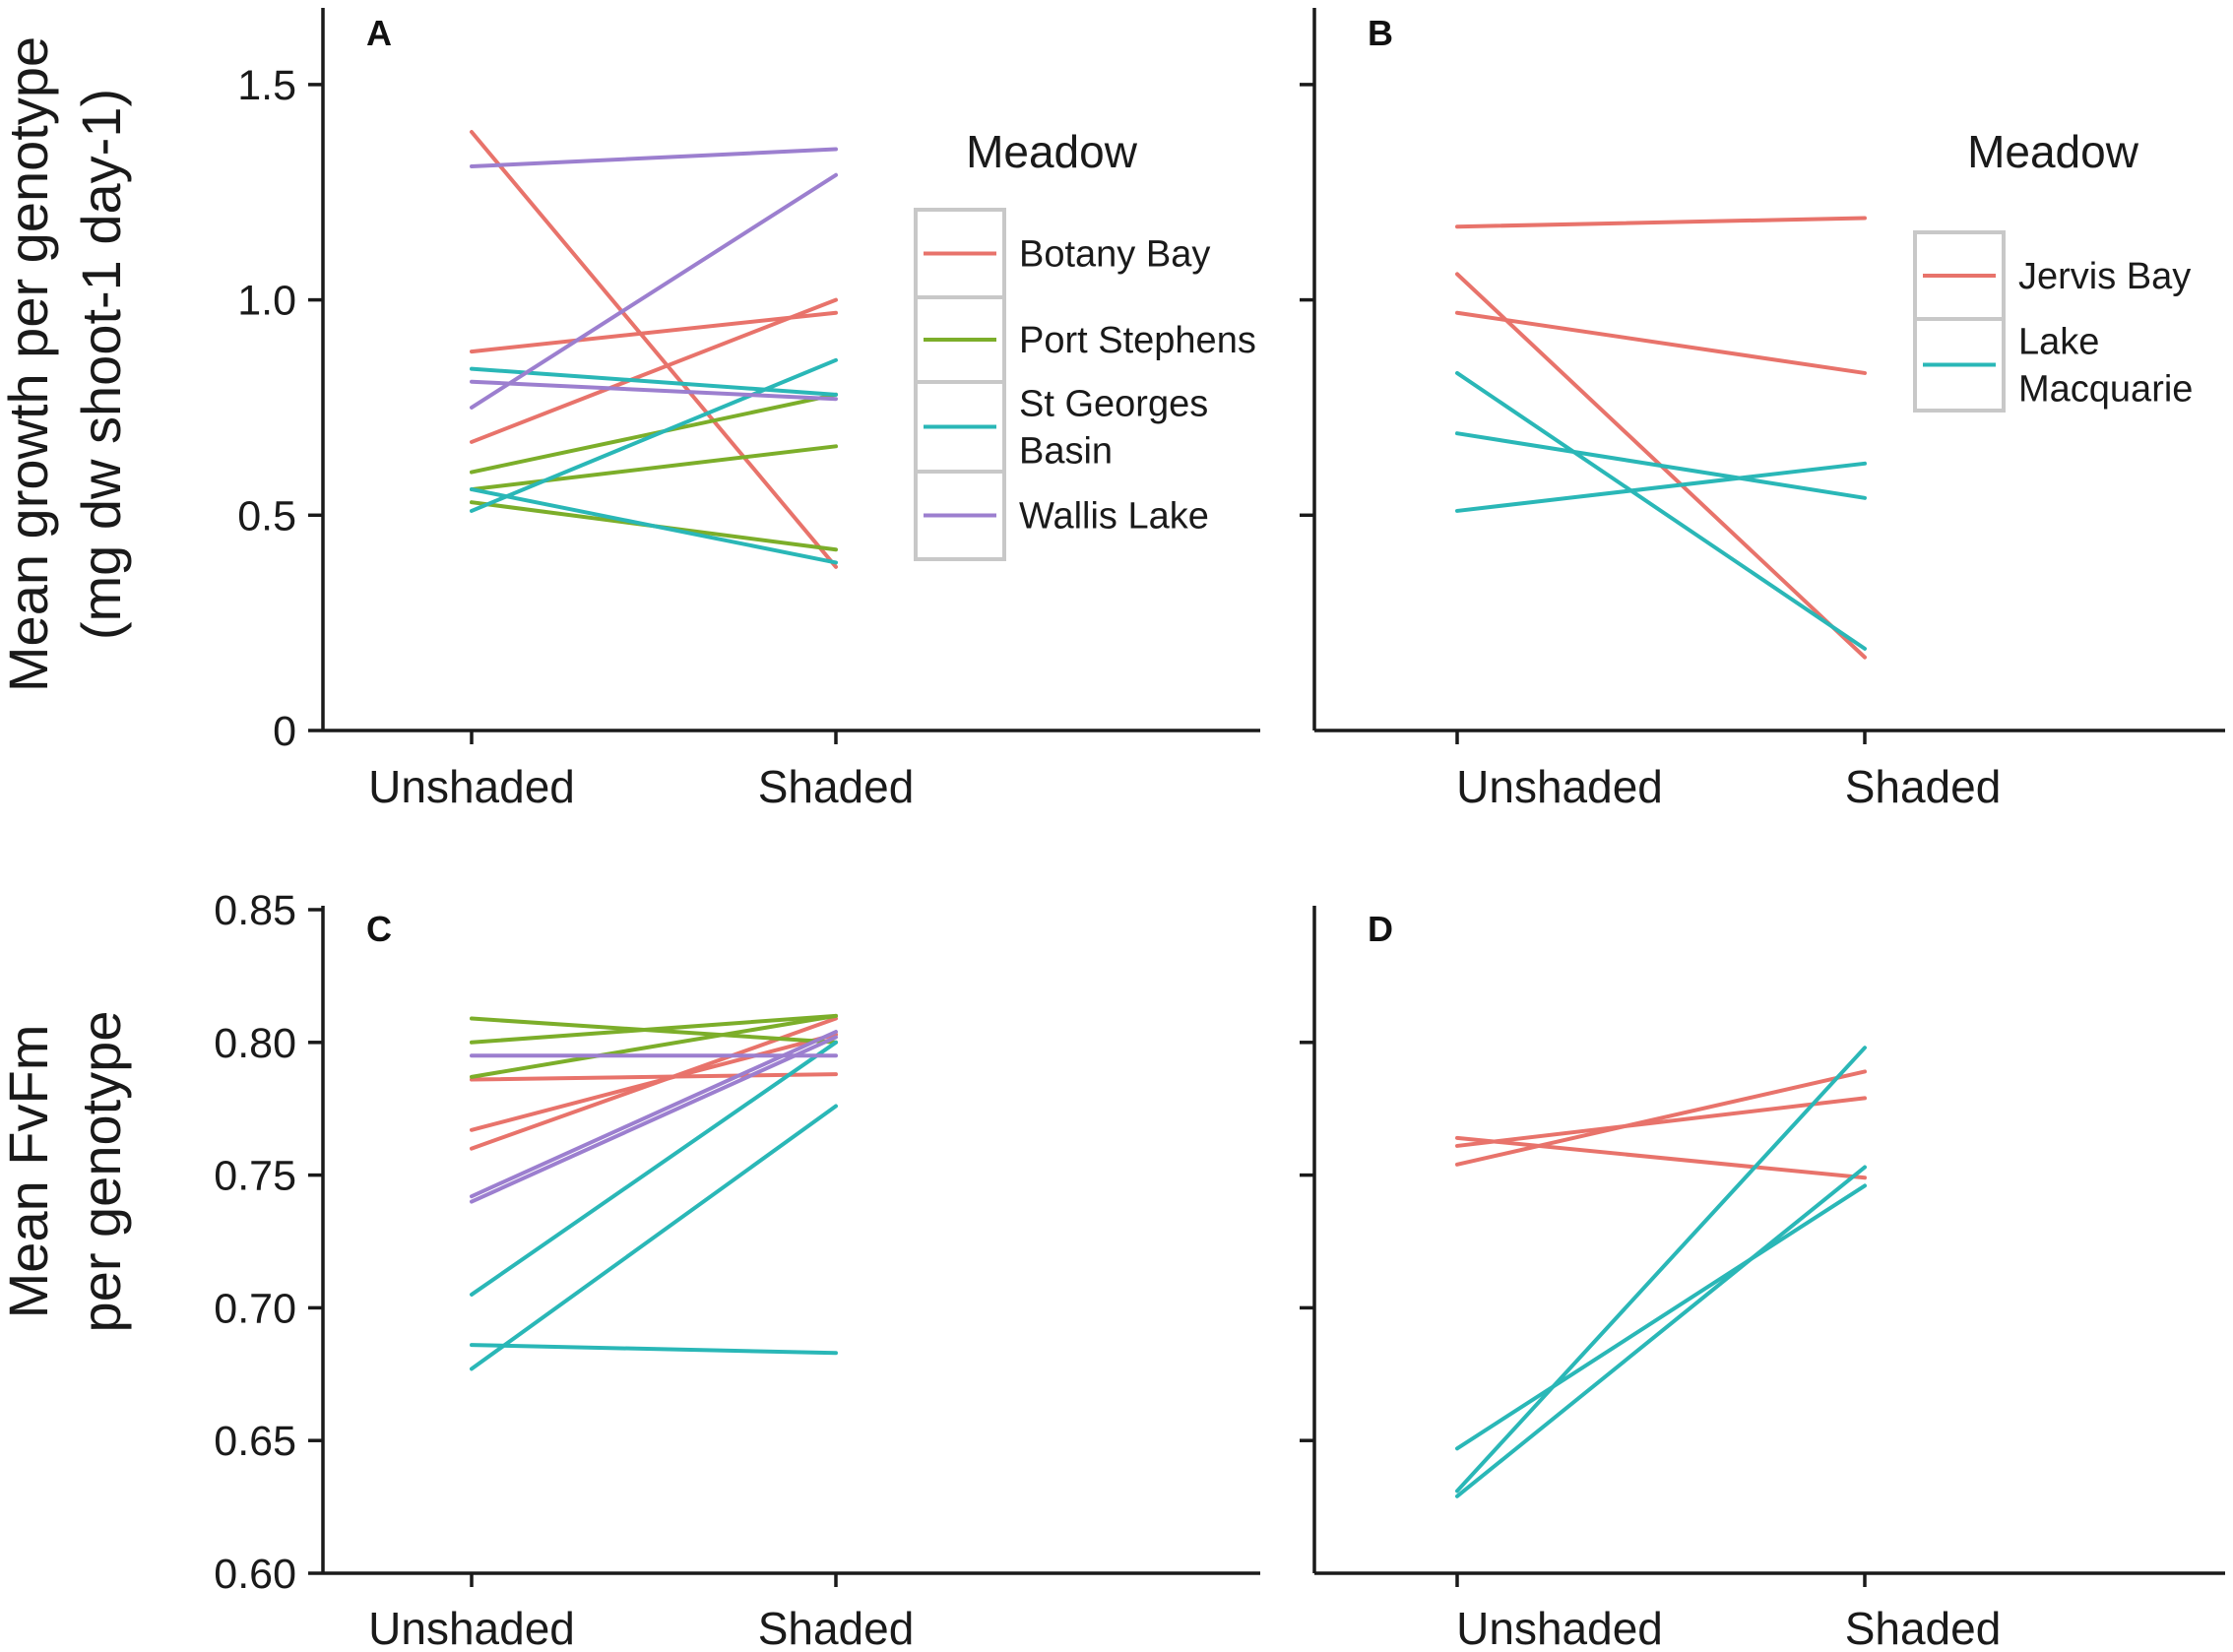 The width and height of the screenshot is (2233, 1652). I want to click on legend-label-st-georges-basin: Basin, so click(1066, 452).